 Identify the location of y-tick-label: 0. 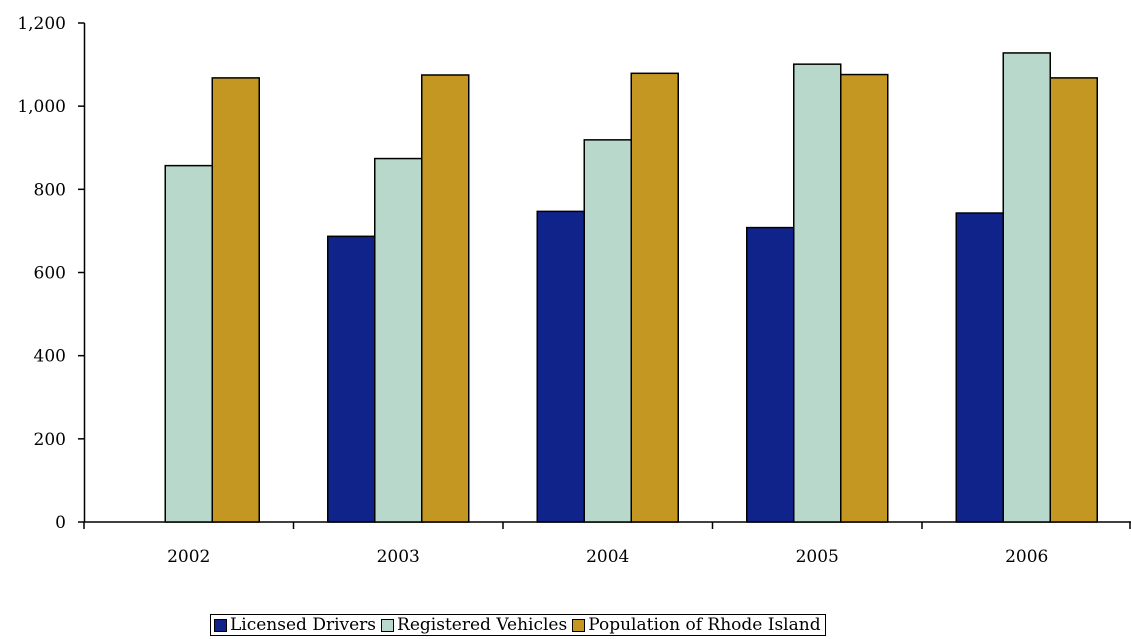
(60, 523).